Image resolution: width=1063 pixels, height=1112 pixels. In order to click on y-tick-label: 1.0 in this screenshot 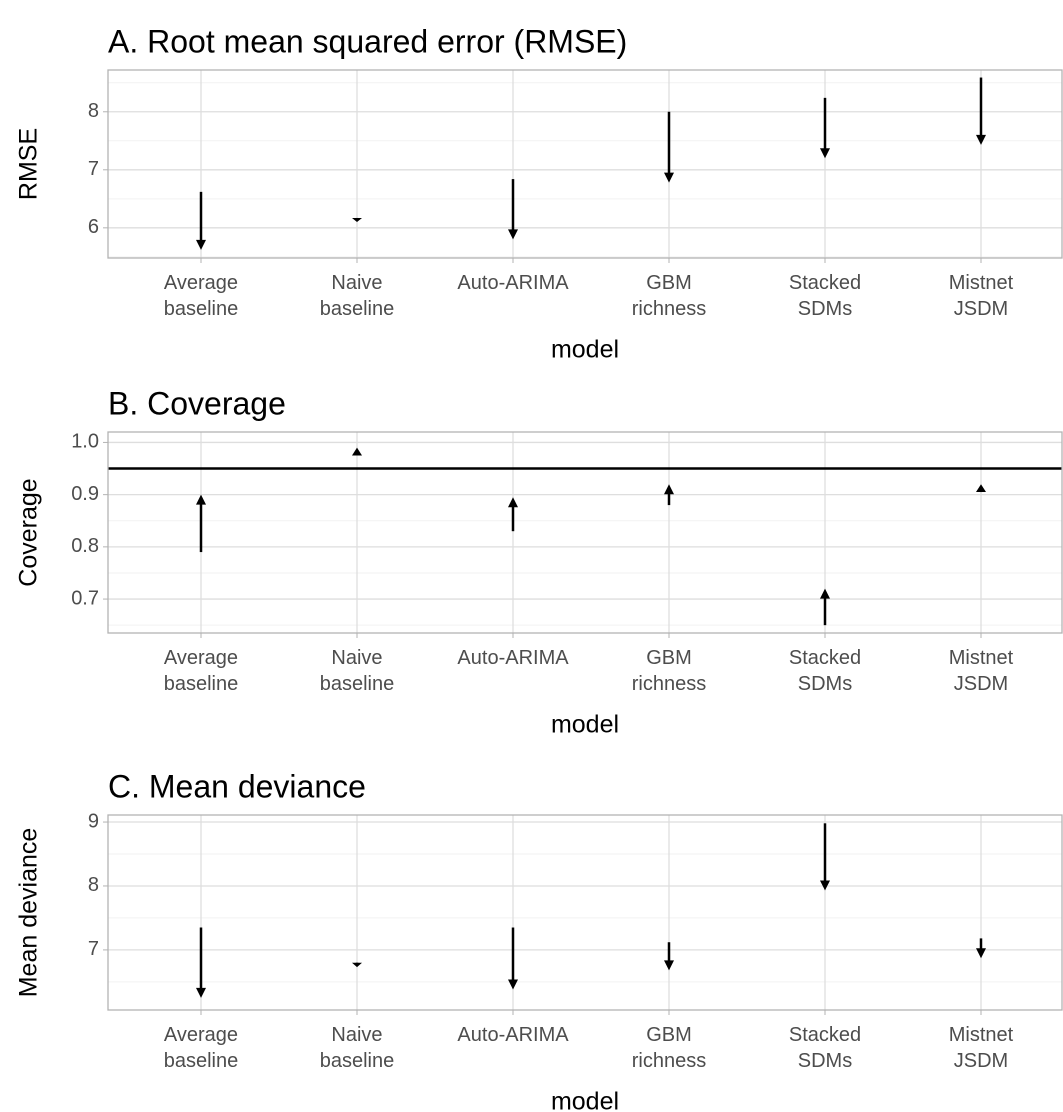, I will do `click(85, 442)`.